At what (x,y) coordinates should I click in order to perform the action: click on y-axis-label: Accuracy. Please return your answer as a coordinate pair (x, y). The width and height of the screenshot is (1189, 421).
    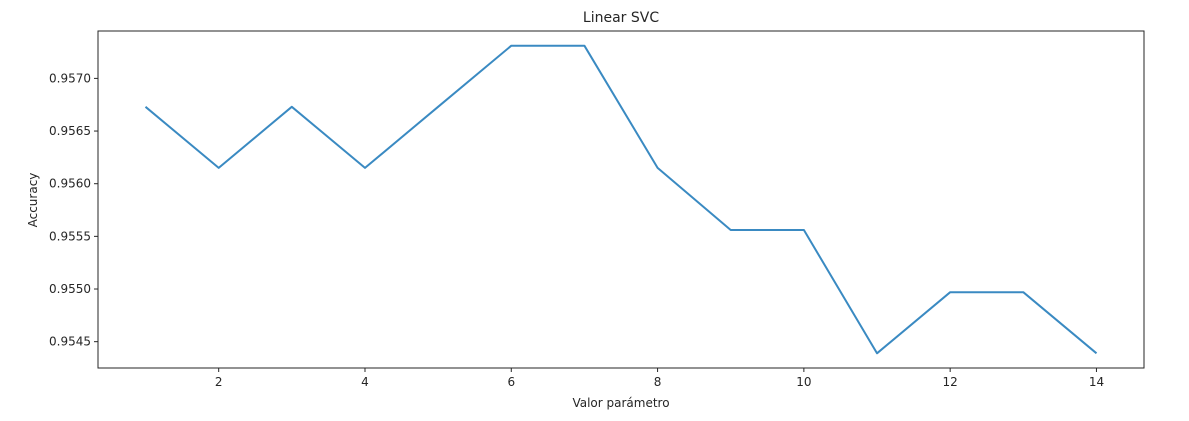
    Looking at the image, I should click on (33, 200).